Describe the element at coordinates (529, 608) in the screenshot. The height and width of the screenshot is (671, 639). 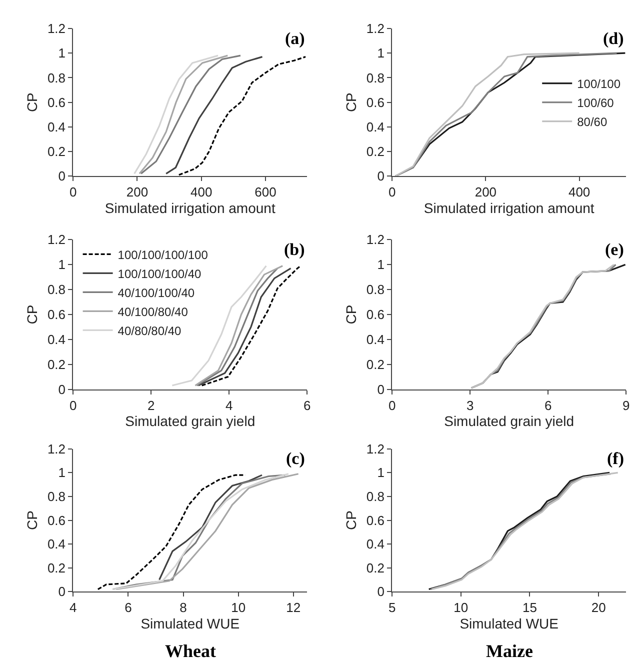
I see `x-tick-label: 15` at that location.